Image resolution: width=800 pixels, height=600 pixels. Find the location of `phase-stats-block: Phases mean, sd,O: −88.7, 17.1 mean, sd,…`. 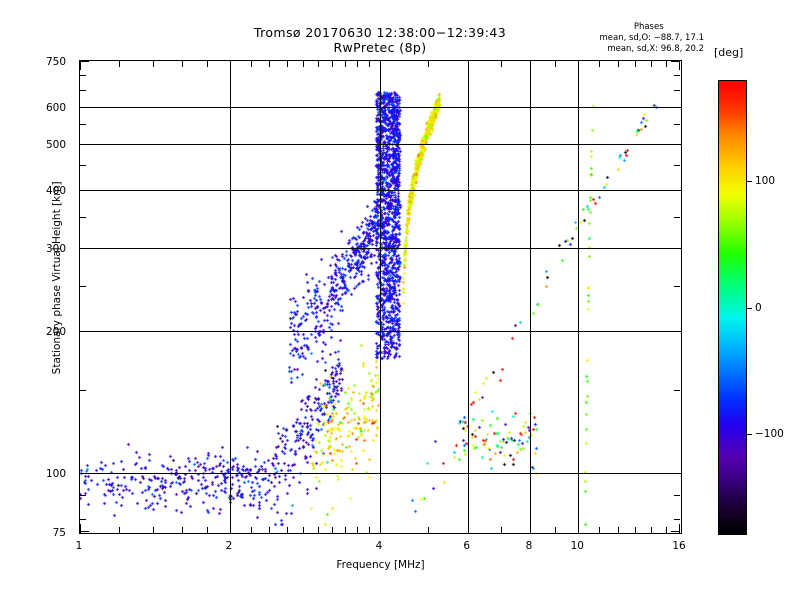

phase-stats-block: Phases mean, sd,O: −88.7, 17.1 mean, sd,… is located at coordinates (651, 38).